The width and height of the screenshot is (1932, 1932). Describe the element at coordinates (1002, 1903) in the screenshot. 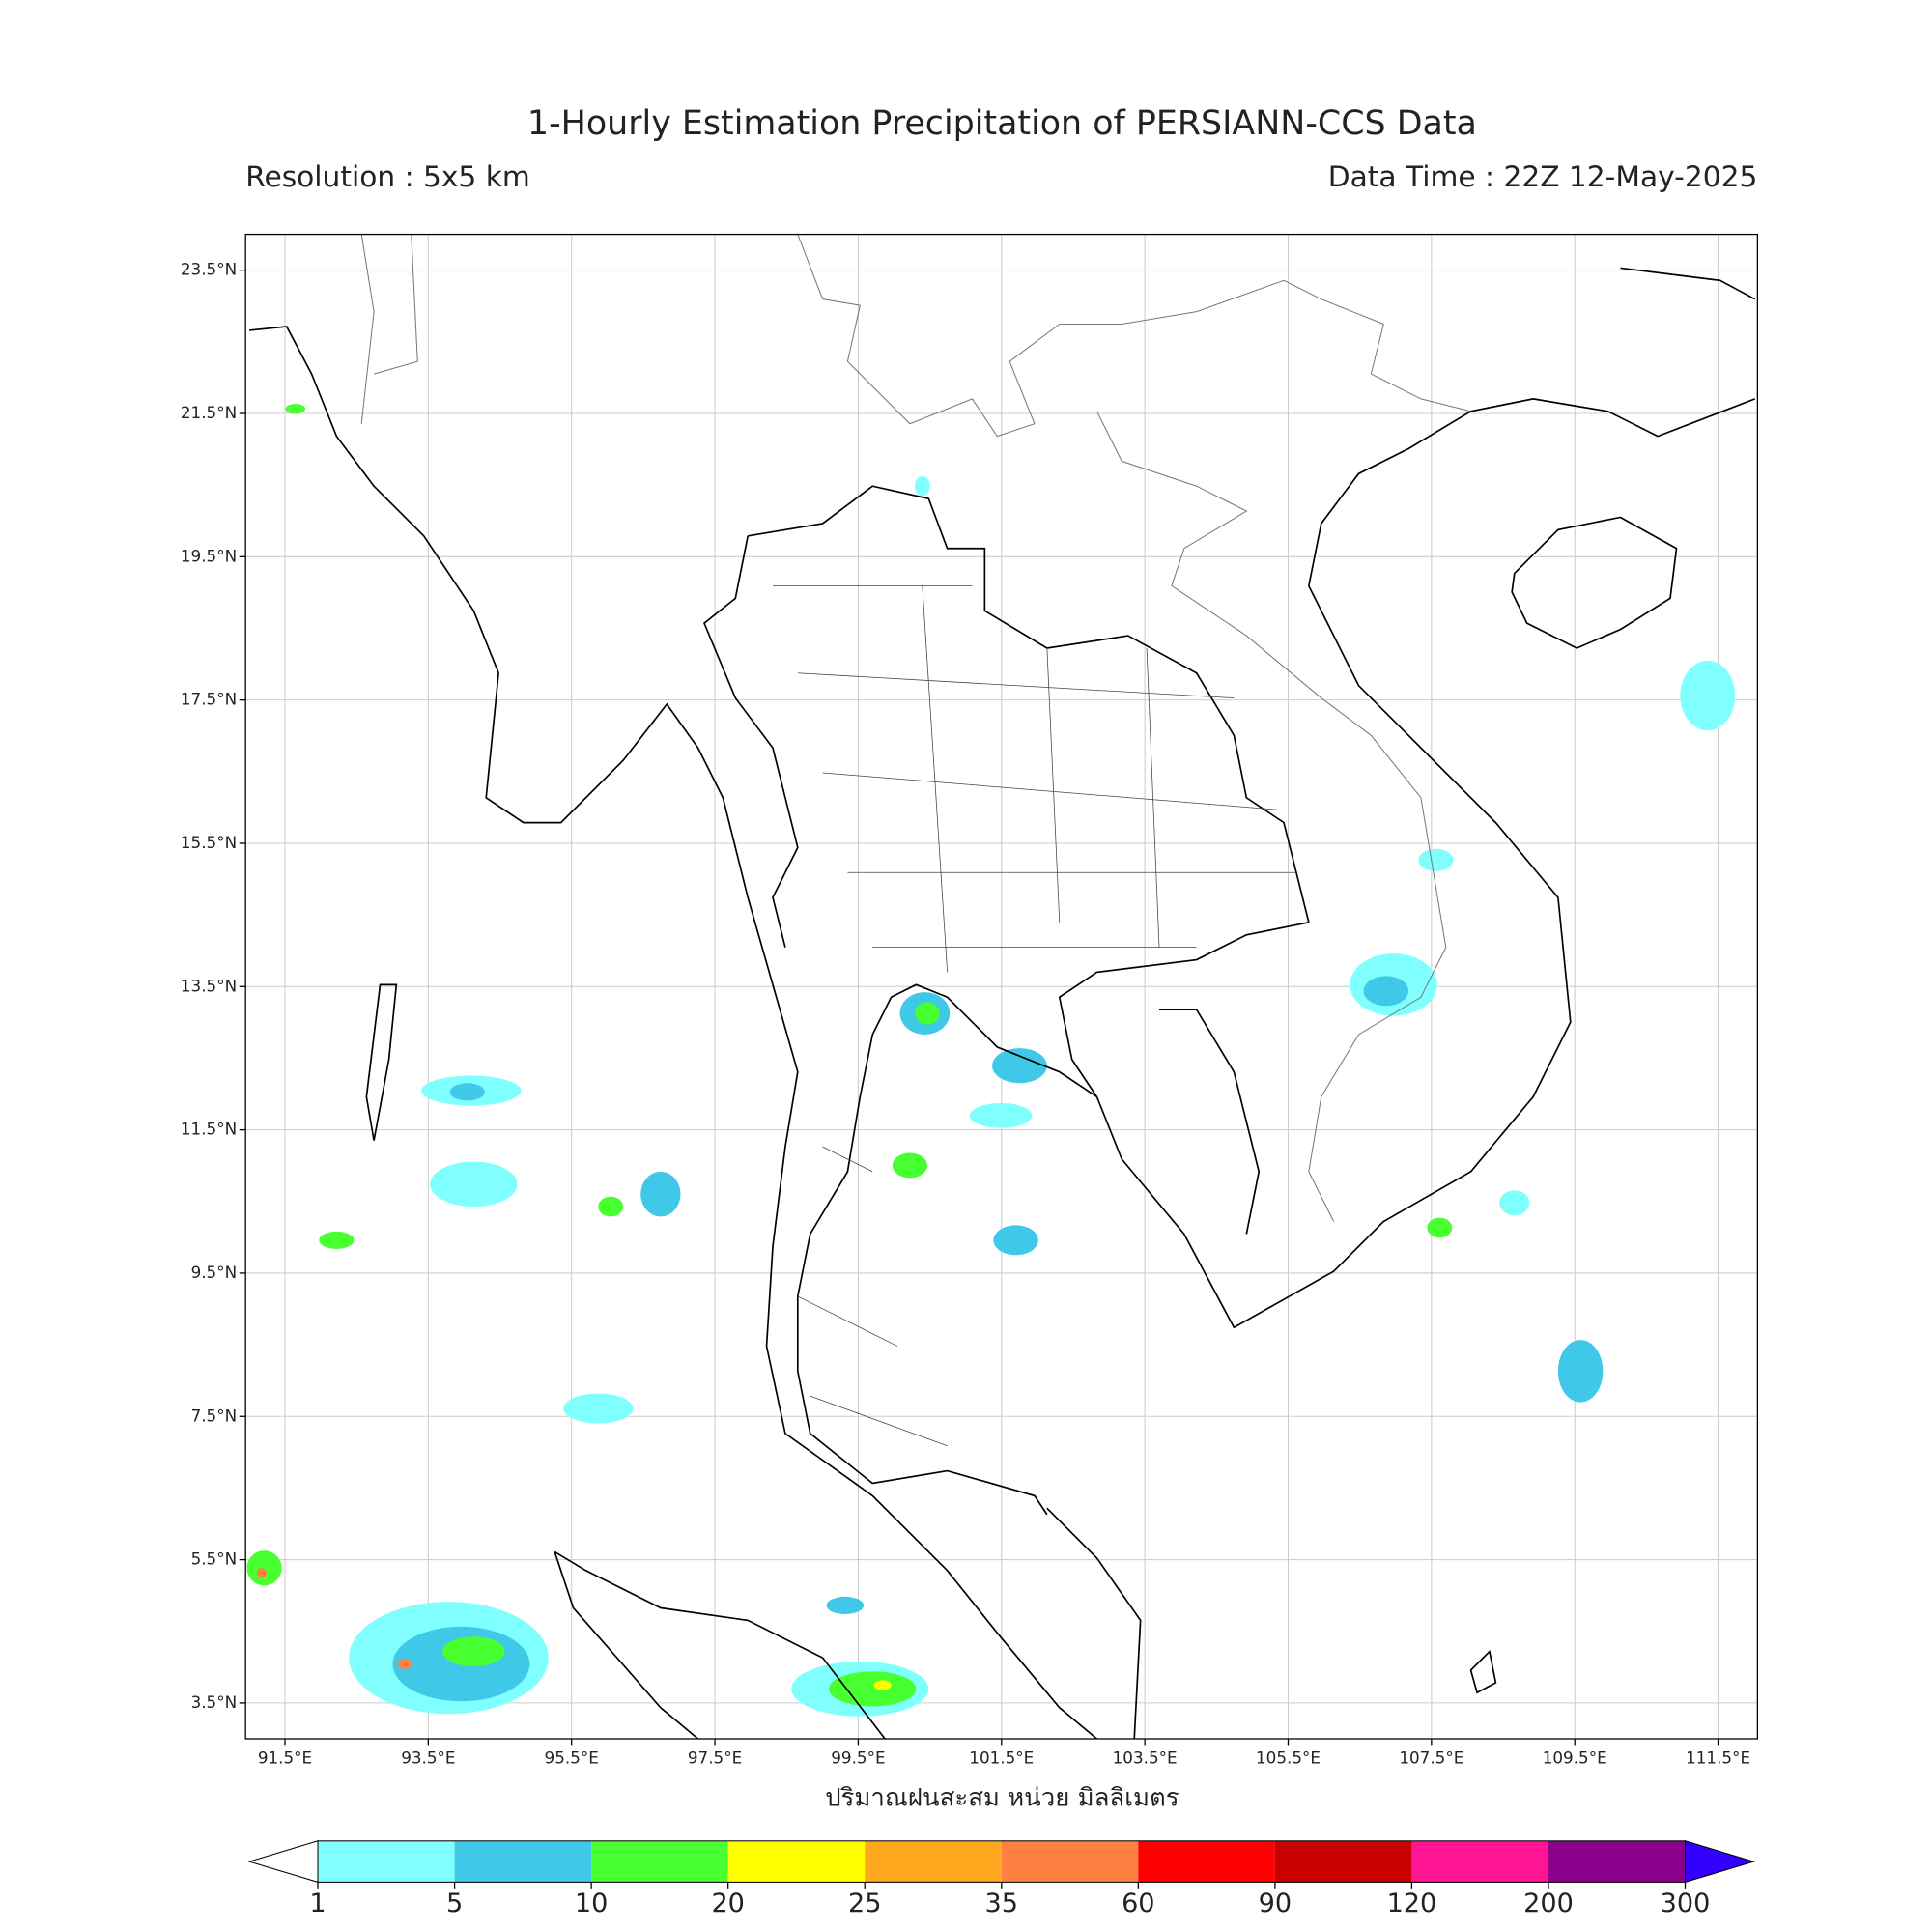

I see `colorbar-label: 35` at that location.